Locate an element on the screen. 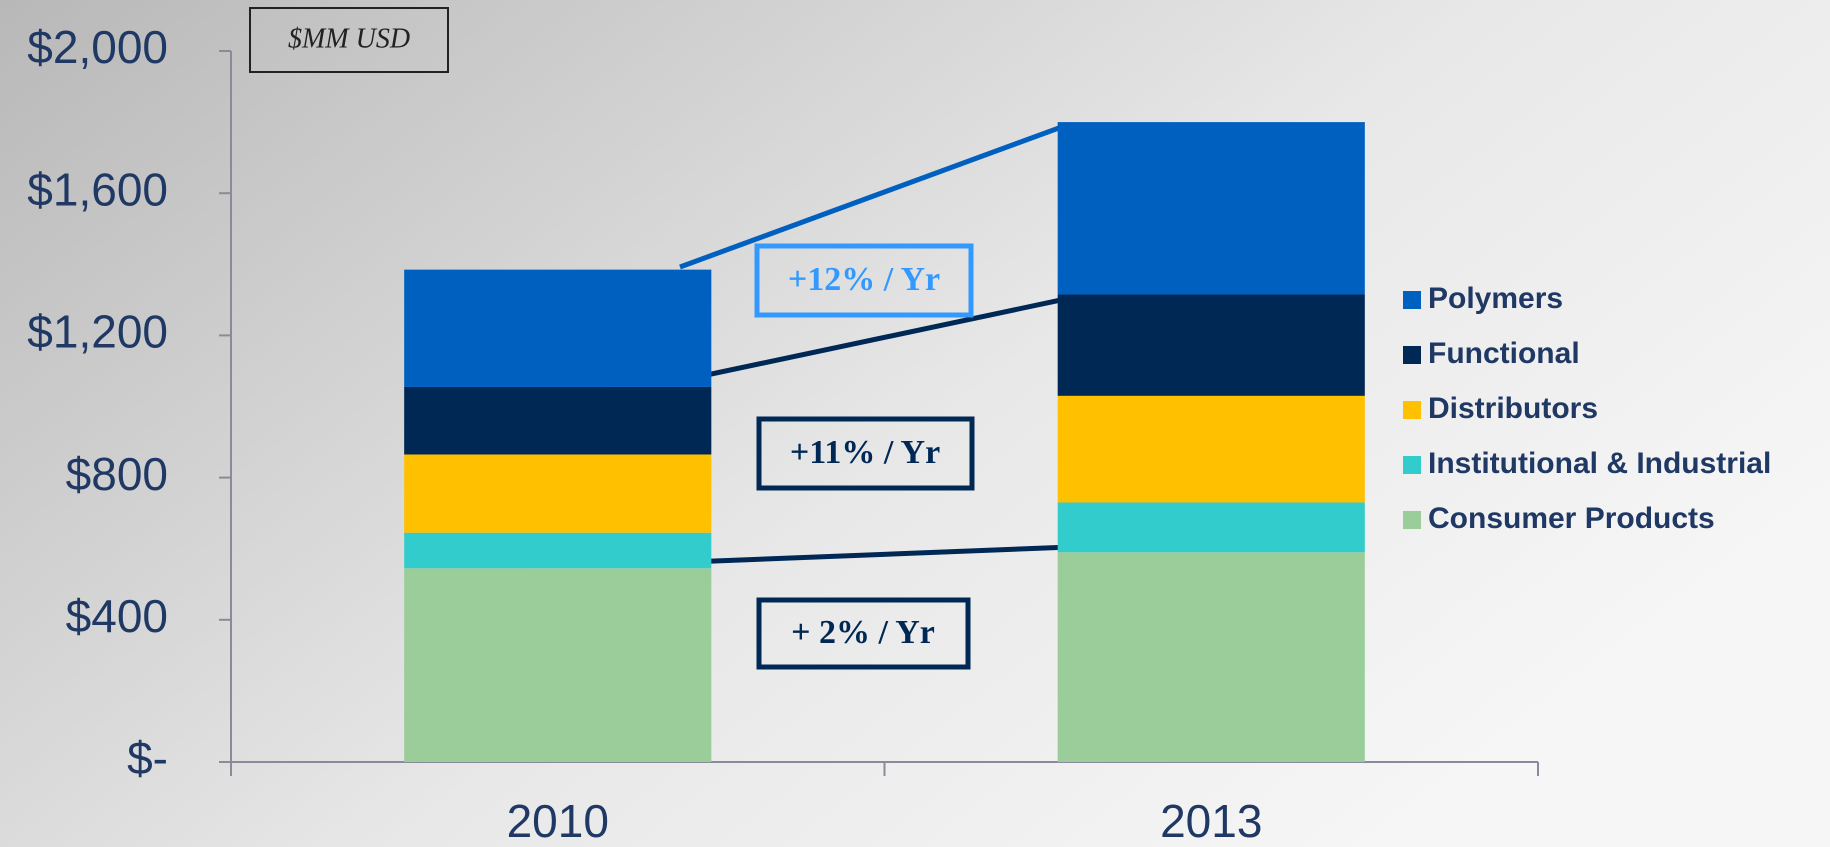 This screenshot has height=847, width=1830. unit-label: $MM USD is located at coordinates (349, 38).